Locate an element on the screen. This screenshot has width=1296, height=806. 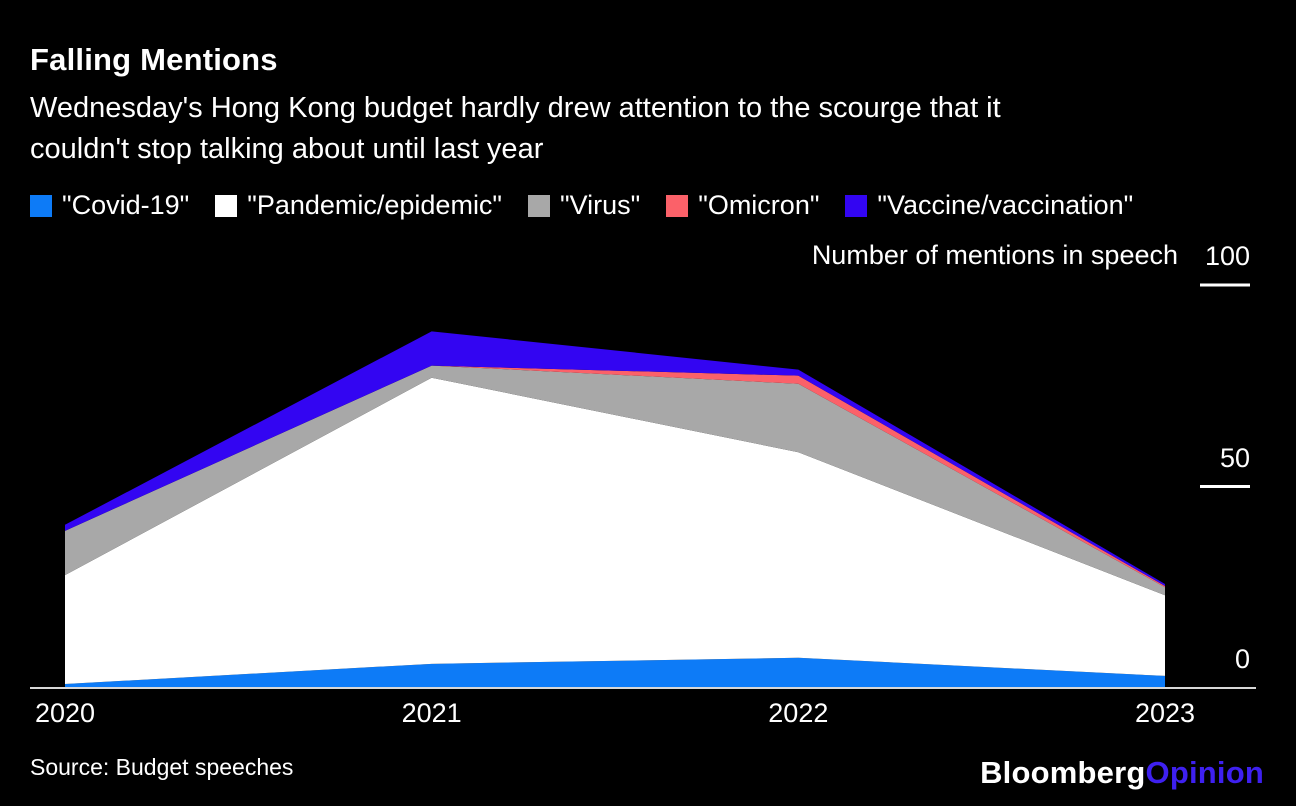
legend-label-covid19: "Covid-19" is located at coordinates (126, 205).